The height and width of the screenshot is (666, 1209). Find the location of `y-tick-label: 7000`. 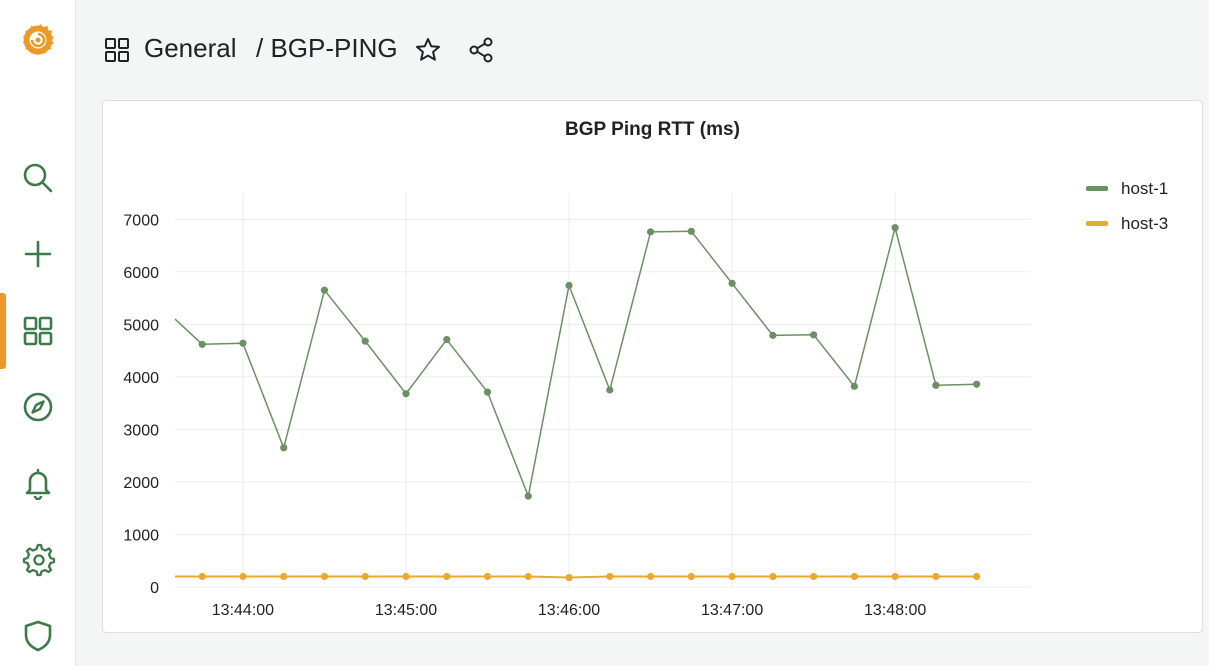

y-tick-label: 7000 is located at coordinates (141, 220).